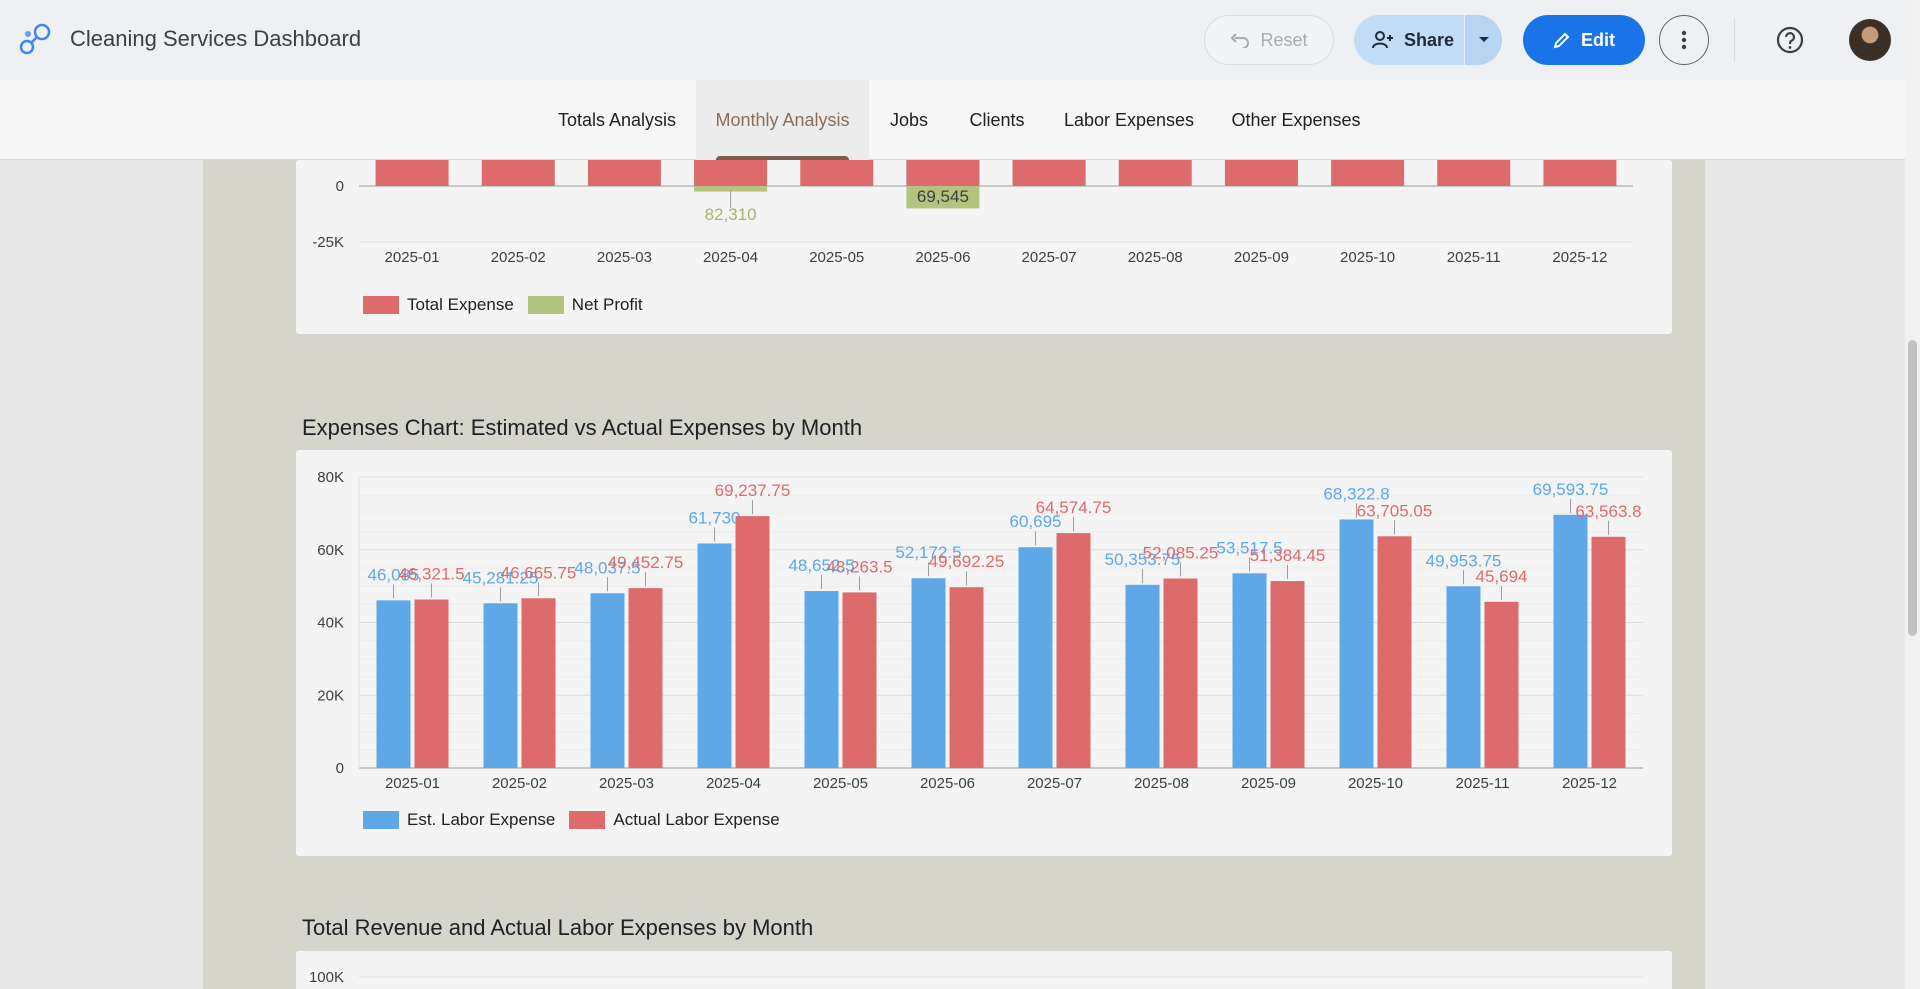 This screenshot has width=1920, height=989. What do you see at coordinates (35, 39) in the screenshot?
I see `looker-studio-logo-icon` at bounding box center [35, 39].